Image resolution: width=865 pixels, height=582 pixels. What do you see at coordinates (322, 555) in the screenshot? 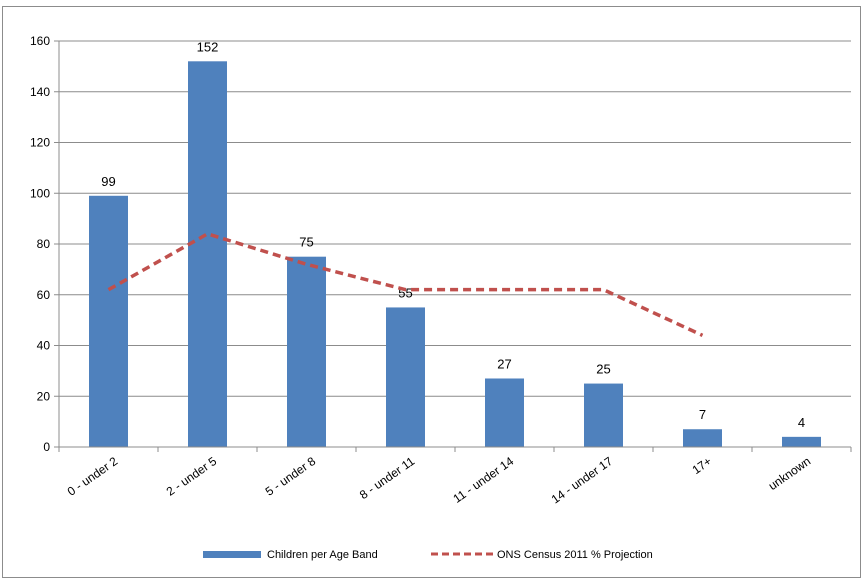
I see `legend-label-bars: Children per Age Band` at bounding box center [322, 555].